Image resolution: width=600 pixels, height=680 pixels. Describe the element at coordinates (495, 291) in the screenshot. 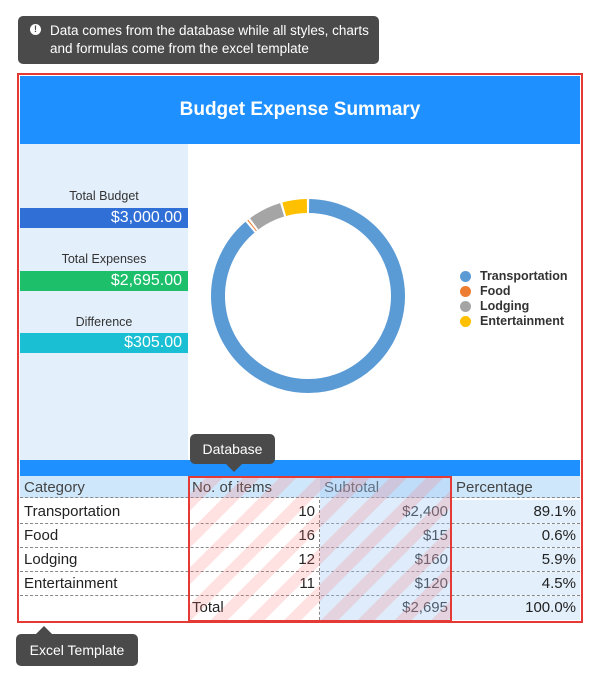

I see `legend-label: Food` at that location.